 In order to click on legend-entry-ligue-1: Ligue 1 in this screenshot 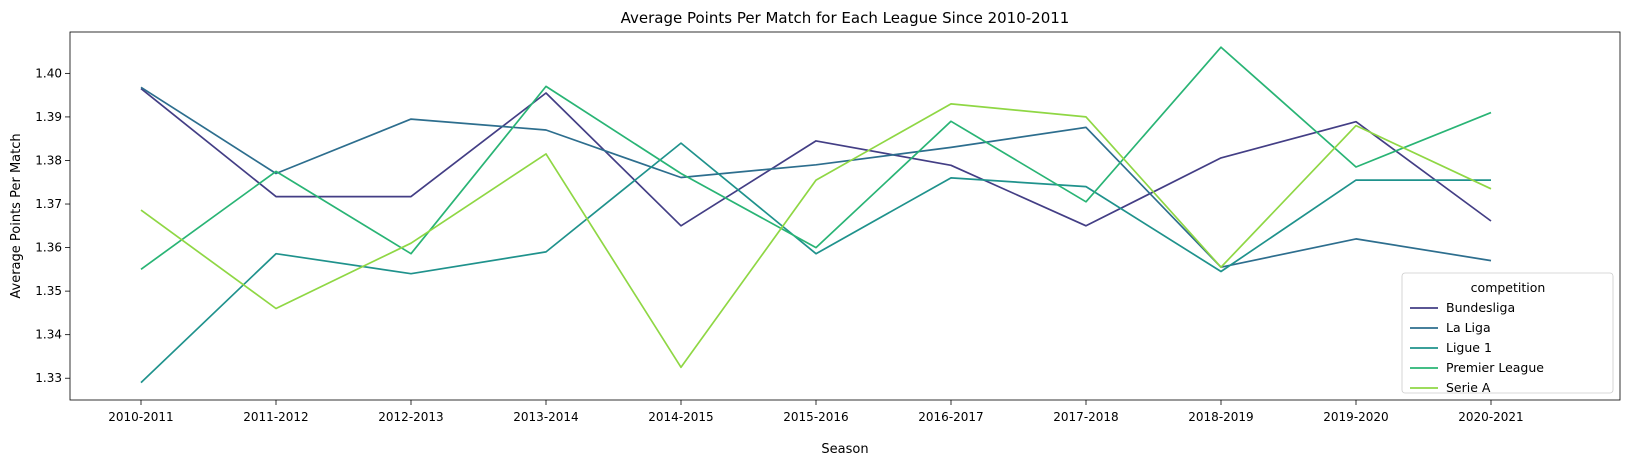, I will do `click(1469, 347)`.